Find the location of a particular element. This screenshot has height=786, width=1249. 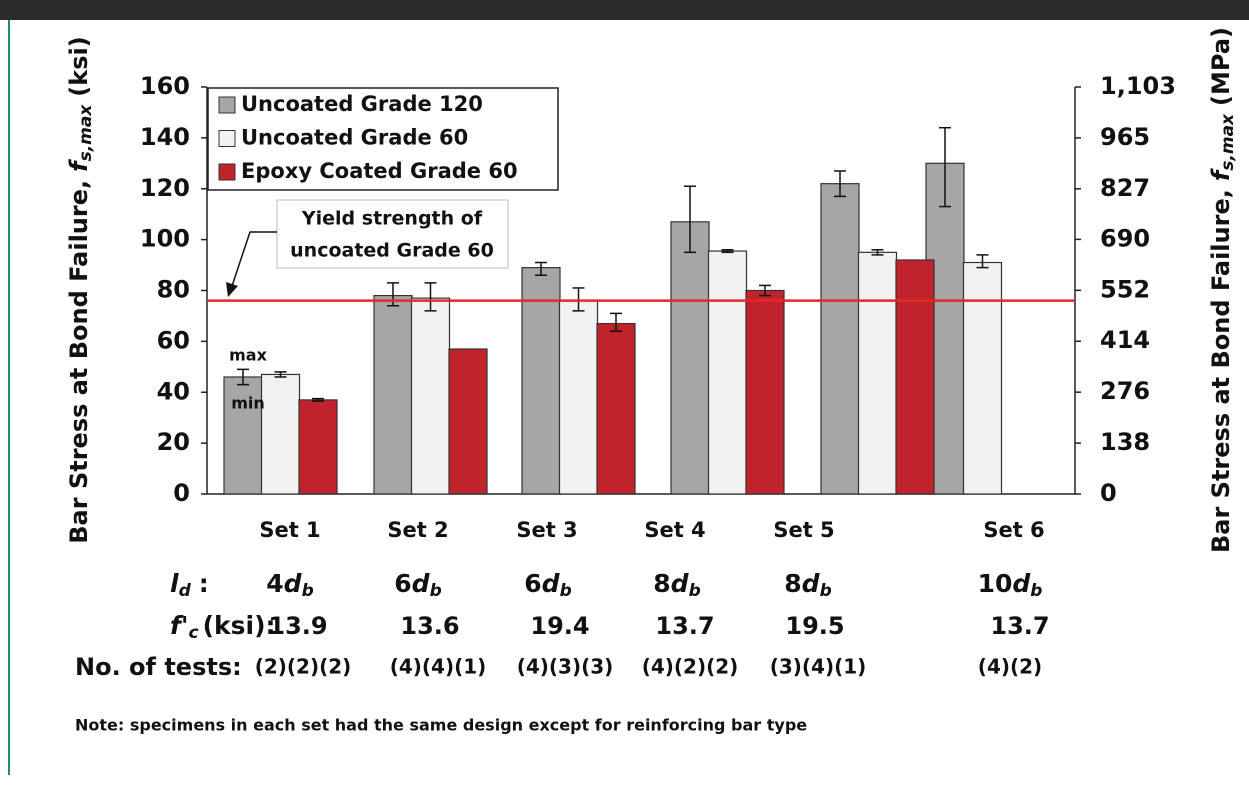

legend-label: Epoxy Coated Grade 60 is located at coordinates (379, 171).